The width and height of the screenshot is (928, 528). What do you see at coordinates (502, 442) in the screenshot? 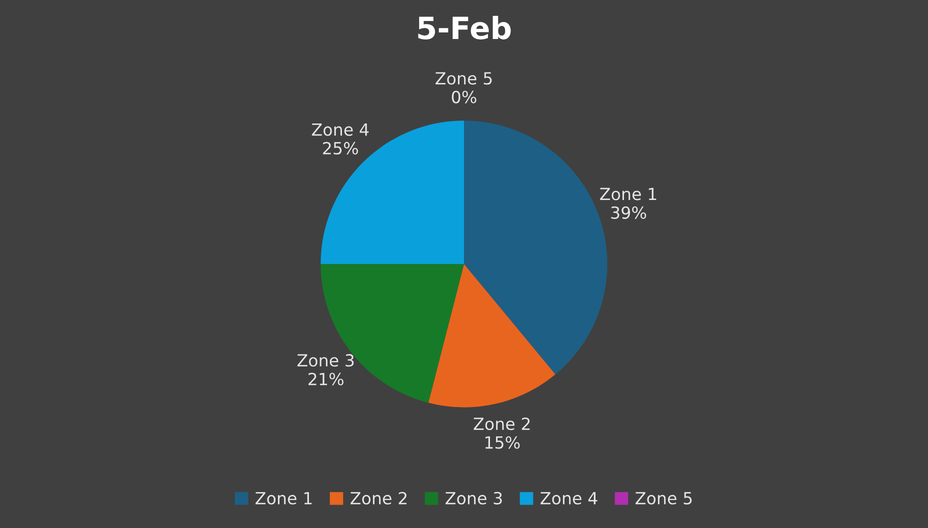
I see `data-label: 15%` at bounding box center [502, 442].